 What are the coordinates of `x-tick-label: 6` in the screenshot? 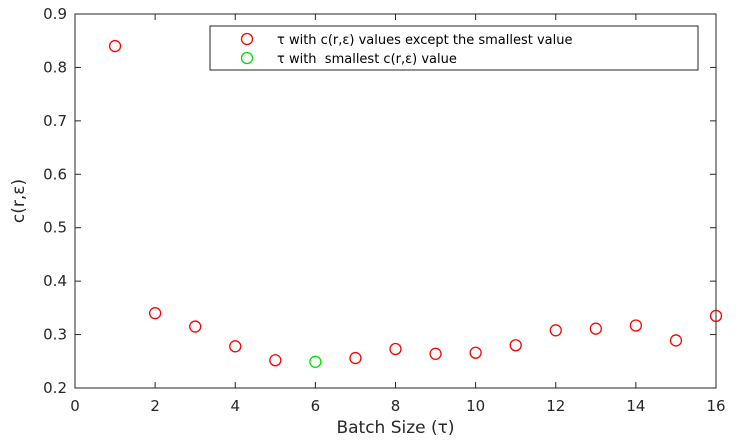 It's located at (316, 406).